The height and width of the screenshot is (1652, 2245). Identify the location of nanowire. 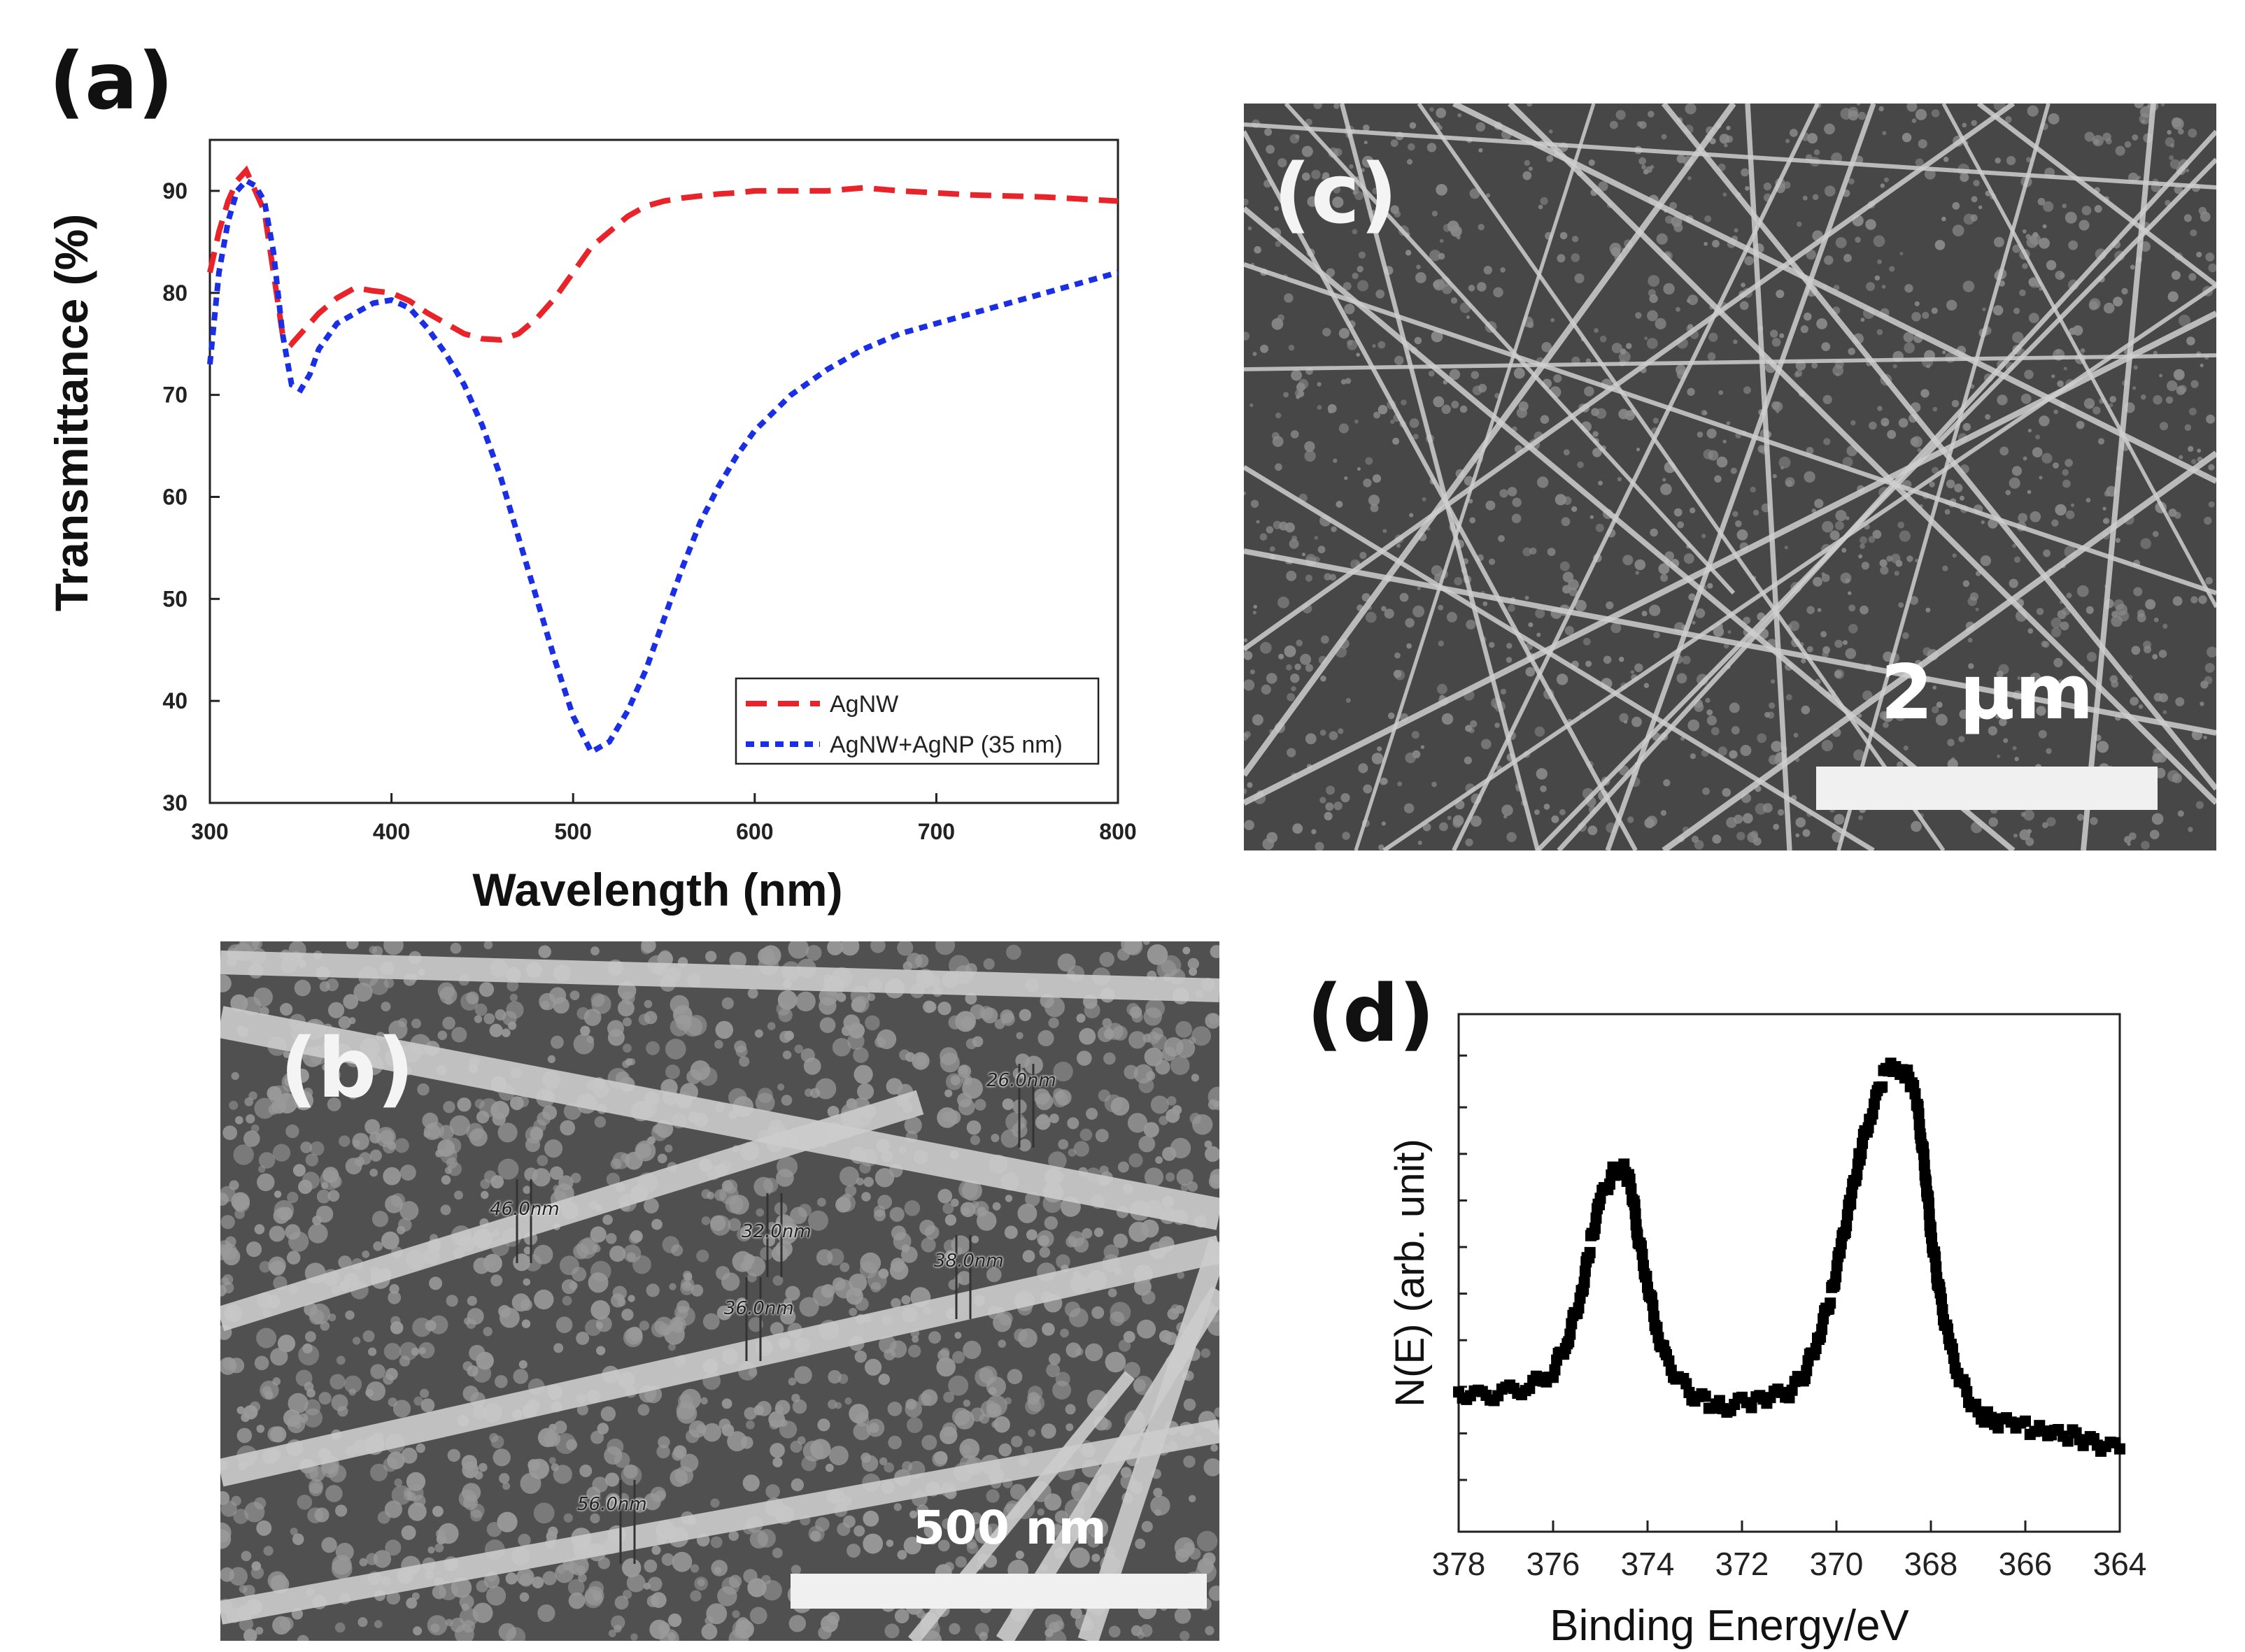
(1730, 429).